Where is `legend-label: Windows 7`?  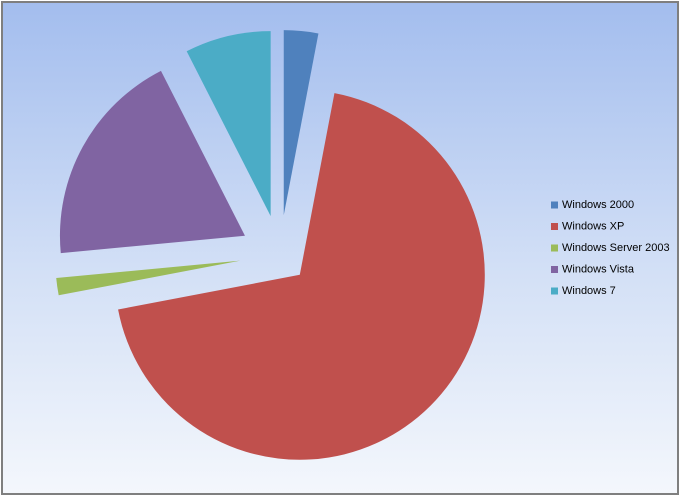
legend-label: Windows 7 is located at coordinates (589, 291).